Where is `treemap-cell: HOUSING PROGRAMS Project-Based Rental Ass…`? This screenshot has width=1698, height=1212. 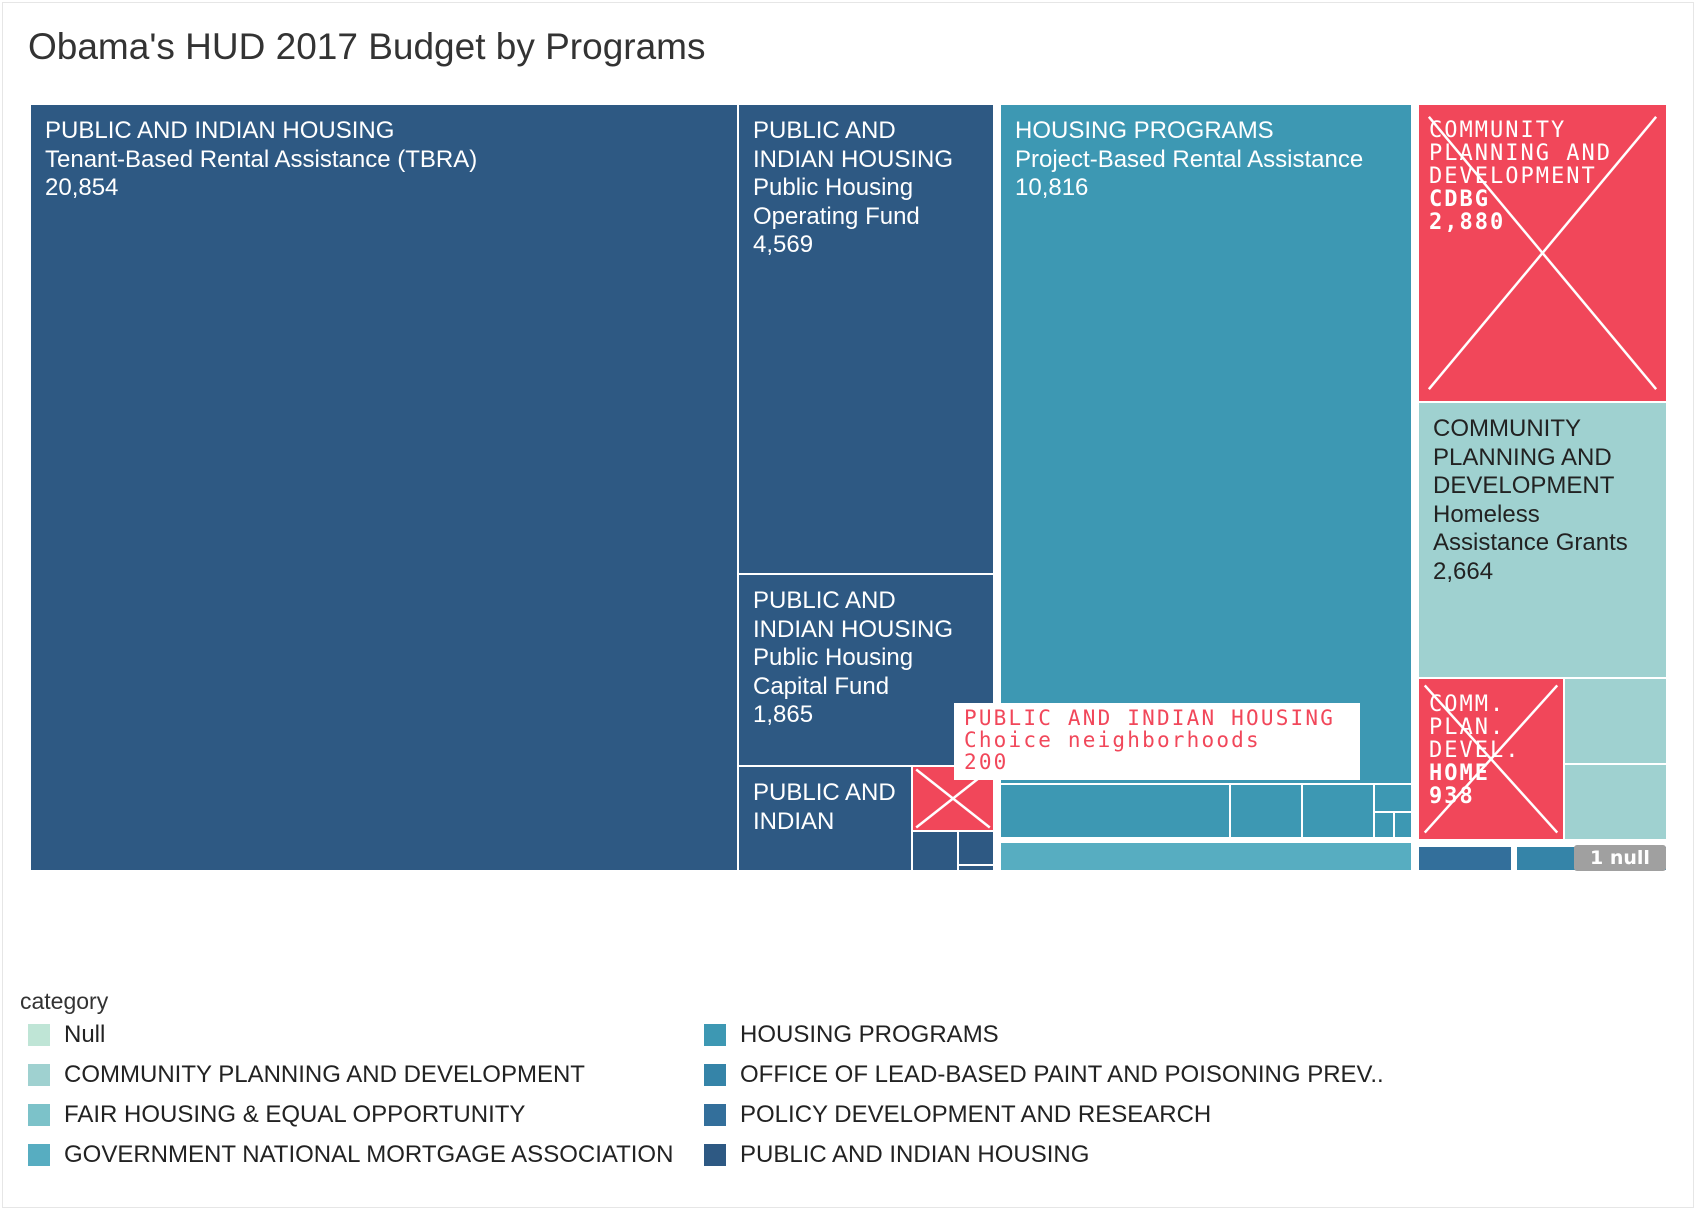 treemap-cell: HOUSING PROGRAMS Project-Based Rental Ass… is located at coordinates (1206, 444).